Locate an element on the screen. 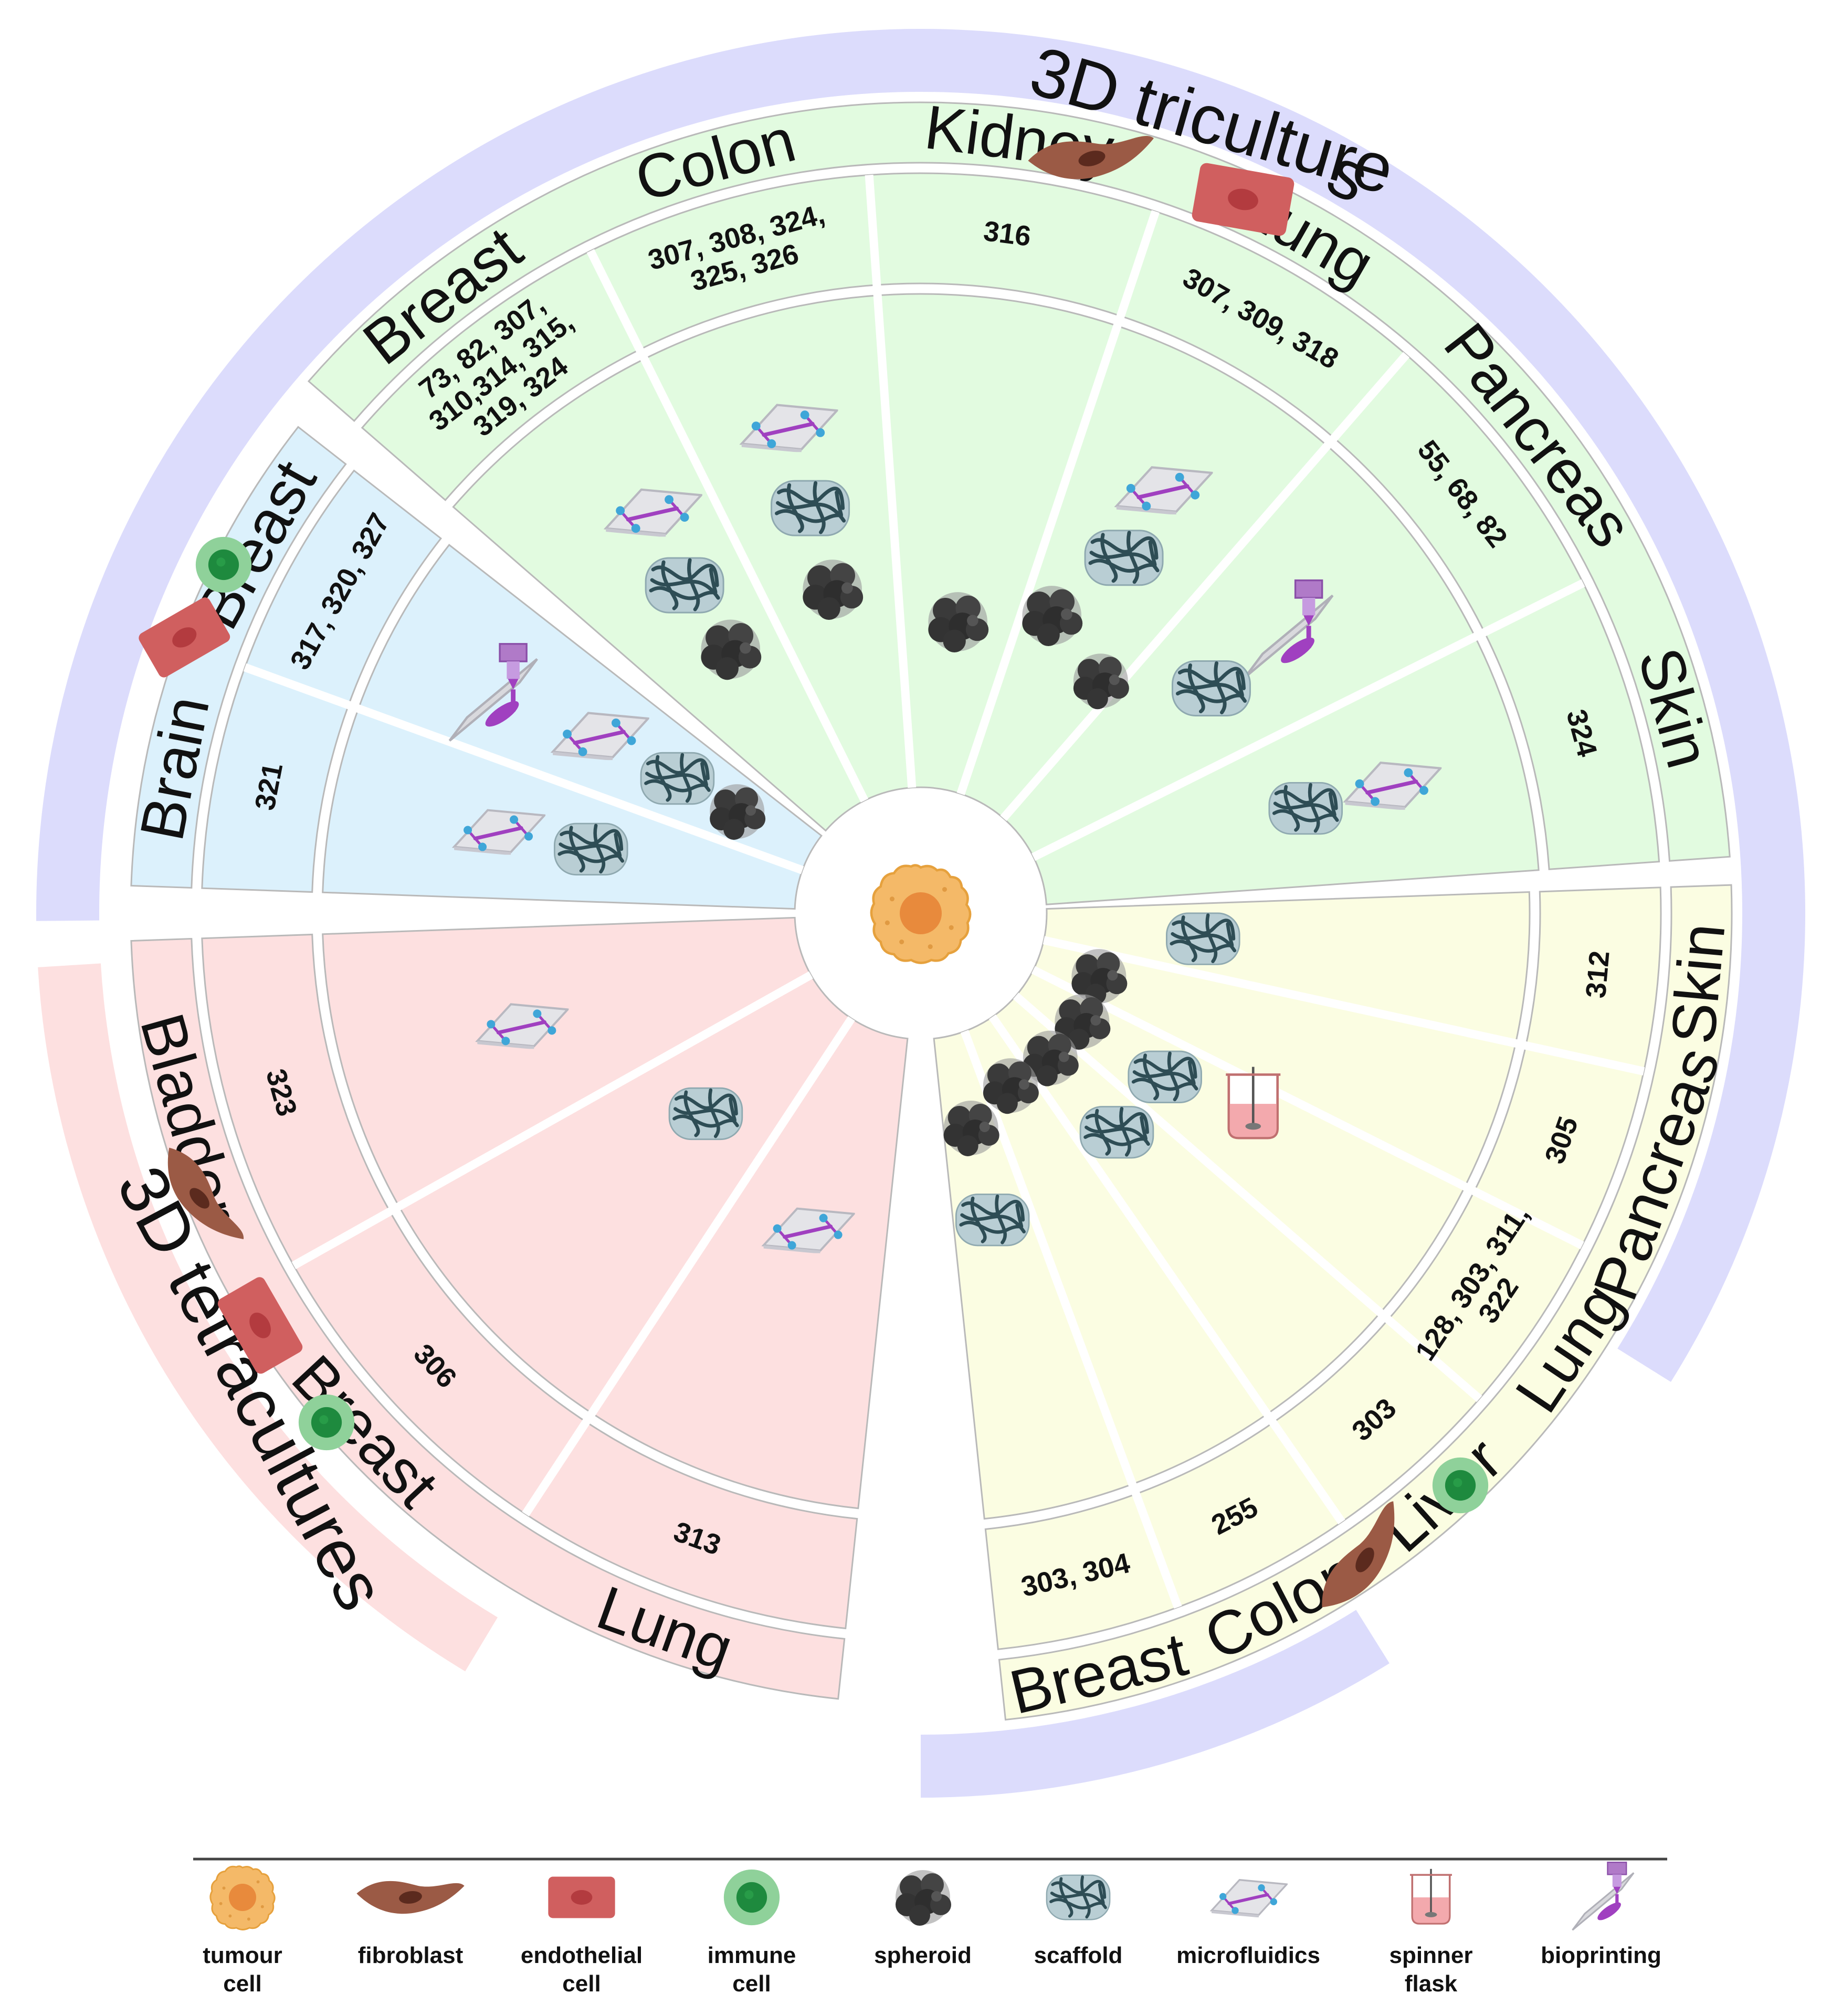 The image size is (1842, 2016). legend-item: bioprinting is located at coordinates (1601, 1915).